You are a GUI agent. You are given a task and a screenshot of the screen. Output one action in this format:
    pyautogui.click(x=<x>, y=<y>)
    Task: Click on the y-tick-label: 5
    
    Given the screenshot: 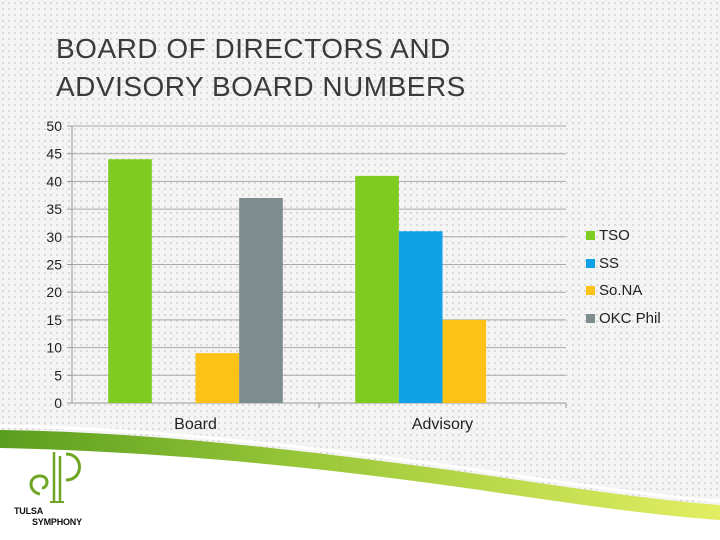 What is the action you would take?
    pyautogui.click(x=58, y=375)
    